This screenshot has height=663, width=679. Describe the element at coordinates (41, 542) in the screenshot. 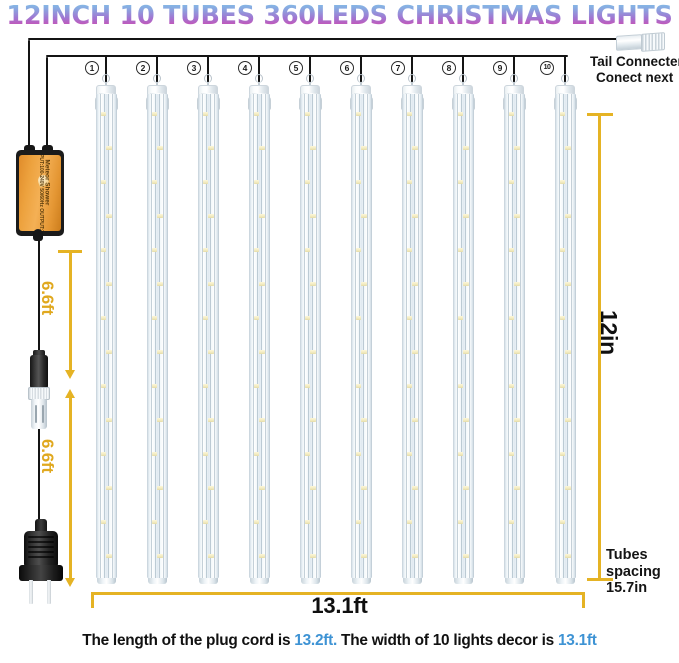

I see `plug-rib` at that location.